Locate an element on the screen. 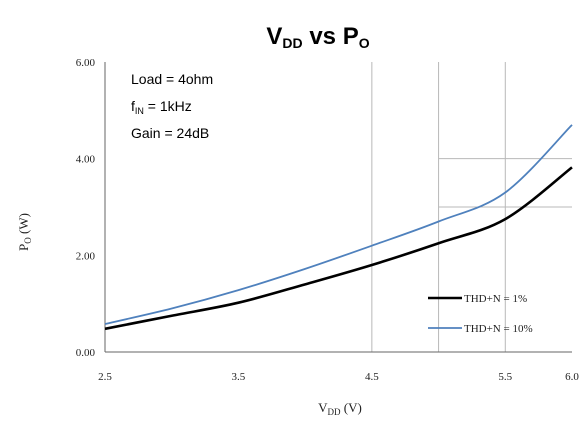 The height and width of the screenshot is (425, 580). annotation-gain: Gain = 24dB is located at coordinates (170, 133).